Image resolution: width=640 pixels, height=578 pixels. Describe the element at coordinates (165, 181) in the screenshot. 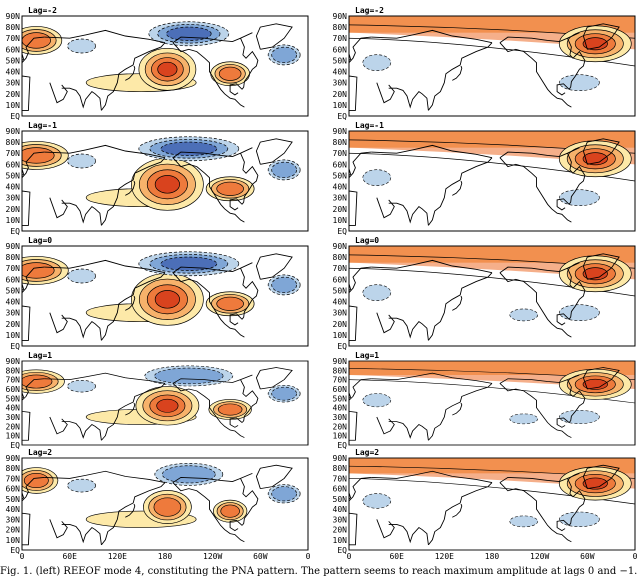

I see `map-panel-left-lag-m1` at that location.